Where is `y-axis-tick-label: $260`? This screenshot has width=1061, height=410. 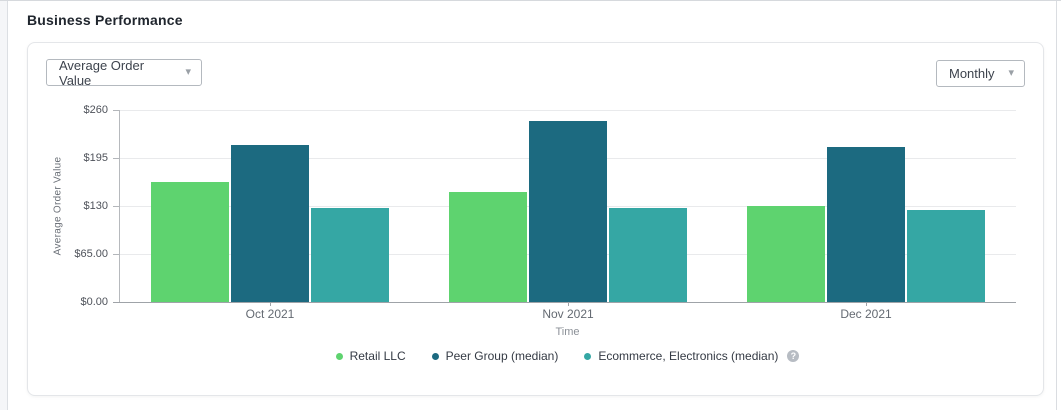
y-axis-tick-label: $260 is located at coordinates (95, 110).